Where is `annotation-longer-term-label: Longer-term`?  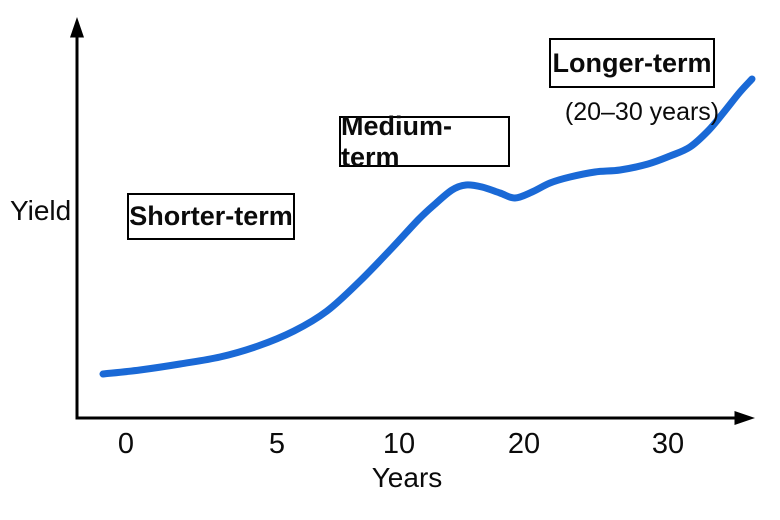
annotation-longer-term-label: Longer-term is located at coordinates (632, 62).